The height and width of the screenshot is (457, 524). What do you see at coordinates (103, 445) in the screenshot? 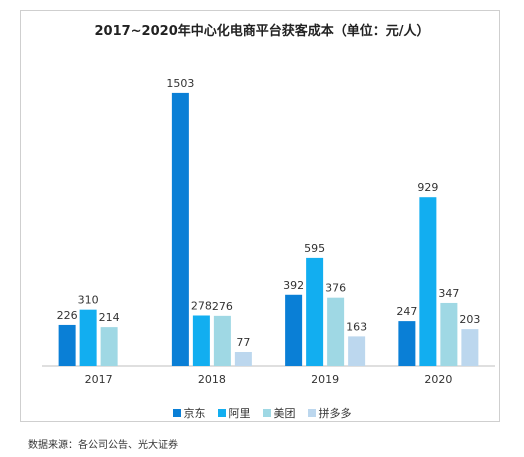
I see `source-note: 数据来源：各公司公告、光大证券` at bounding box center [103, 445].